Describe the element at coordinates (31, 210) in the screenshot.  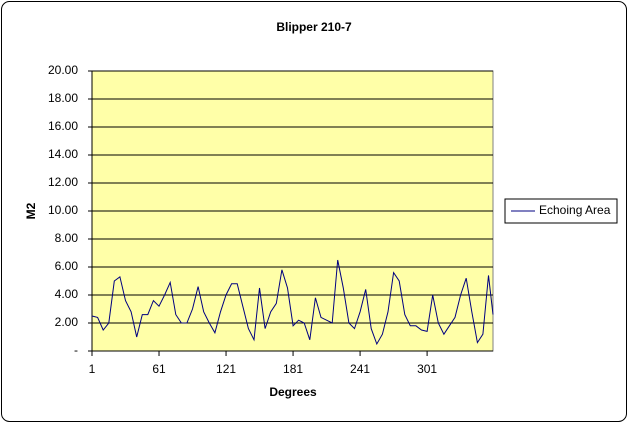
I see `y-axis-label: M2` at that location.